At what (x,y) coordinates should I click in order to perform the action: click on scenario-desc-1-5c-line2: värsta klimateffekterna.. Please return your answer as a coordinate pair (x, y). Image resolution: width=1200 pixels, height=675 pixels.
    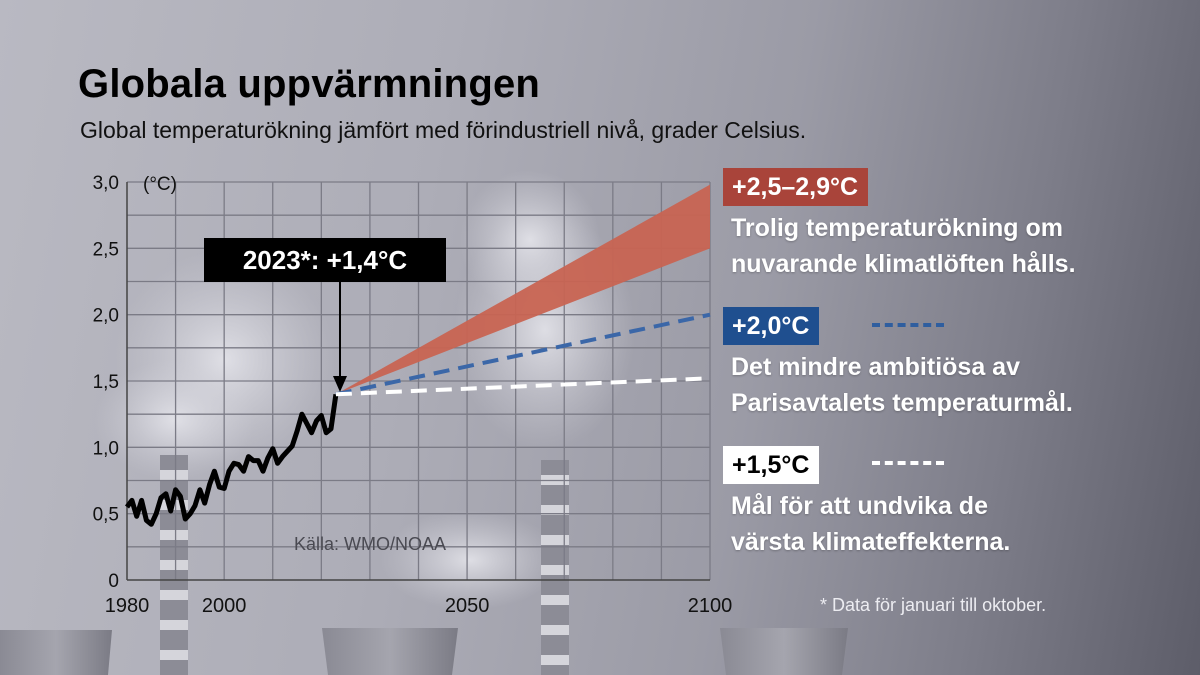
    Looking at the image, I should click on (871, 542).